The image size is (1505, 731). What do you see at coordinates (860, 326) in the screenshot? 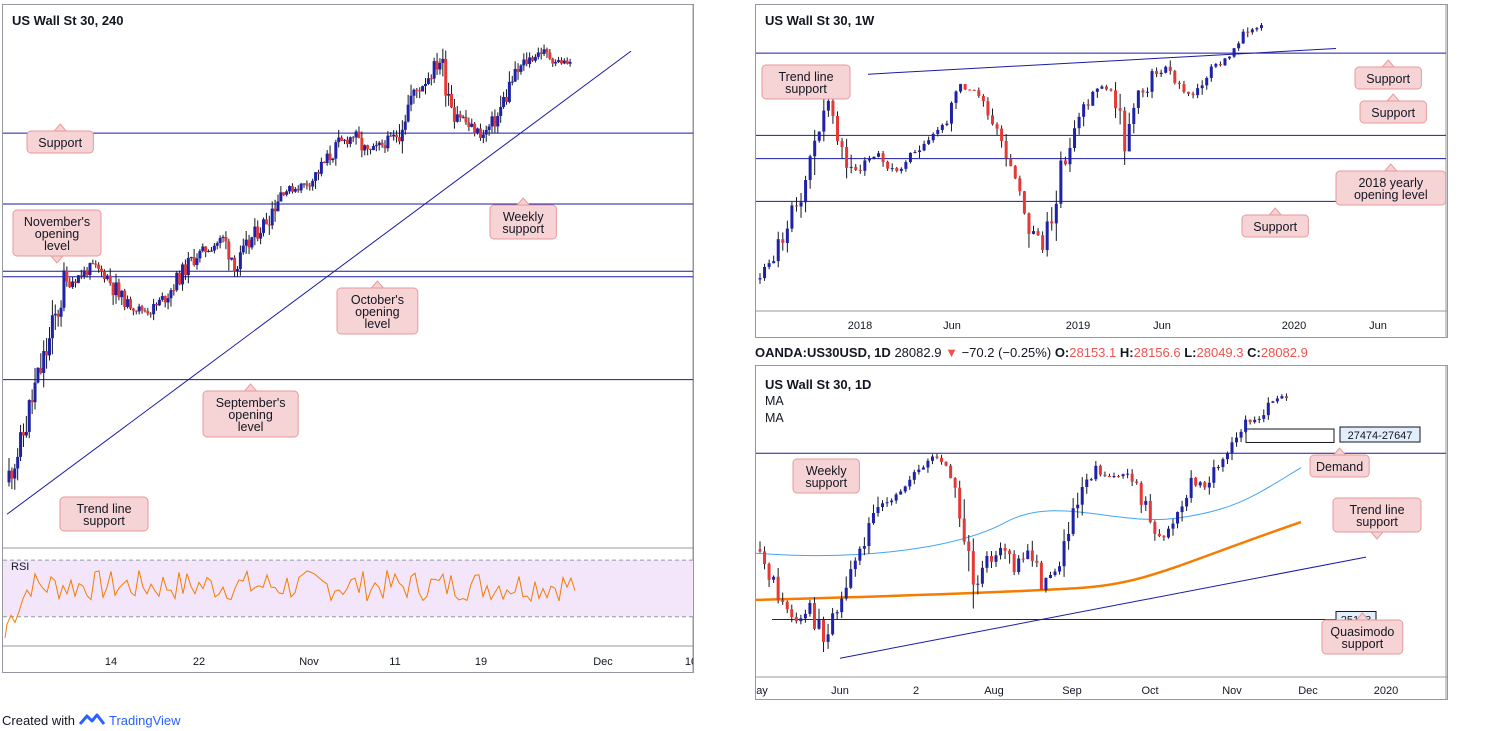
I see `x-tick-label: 2018` at bounding box center [860, 326].